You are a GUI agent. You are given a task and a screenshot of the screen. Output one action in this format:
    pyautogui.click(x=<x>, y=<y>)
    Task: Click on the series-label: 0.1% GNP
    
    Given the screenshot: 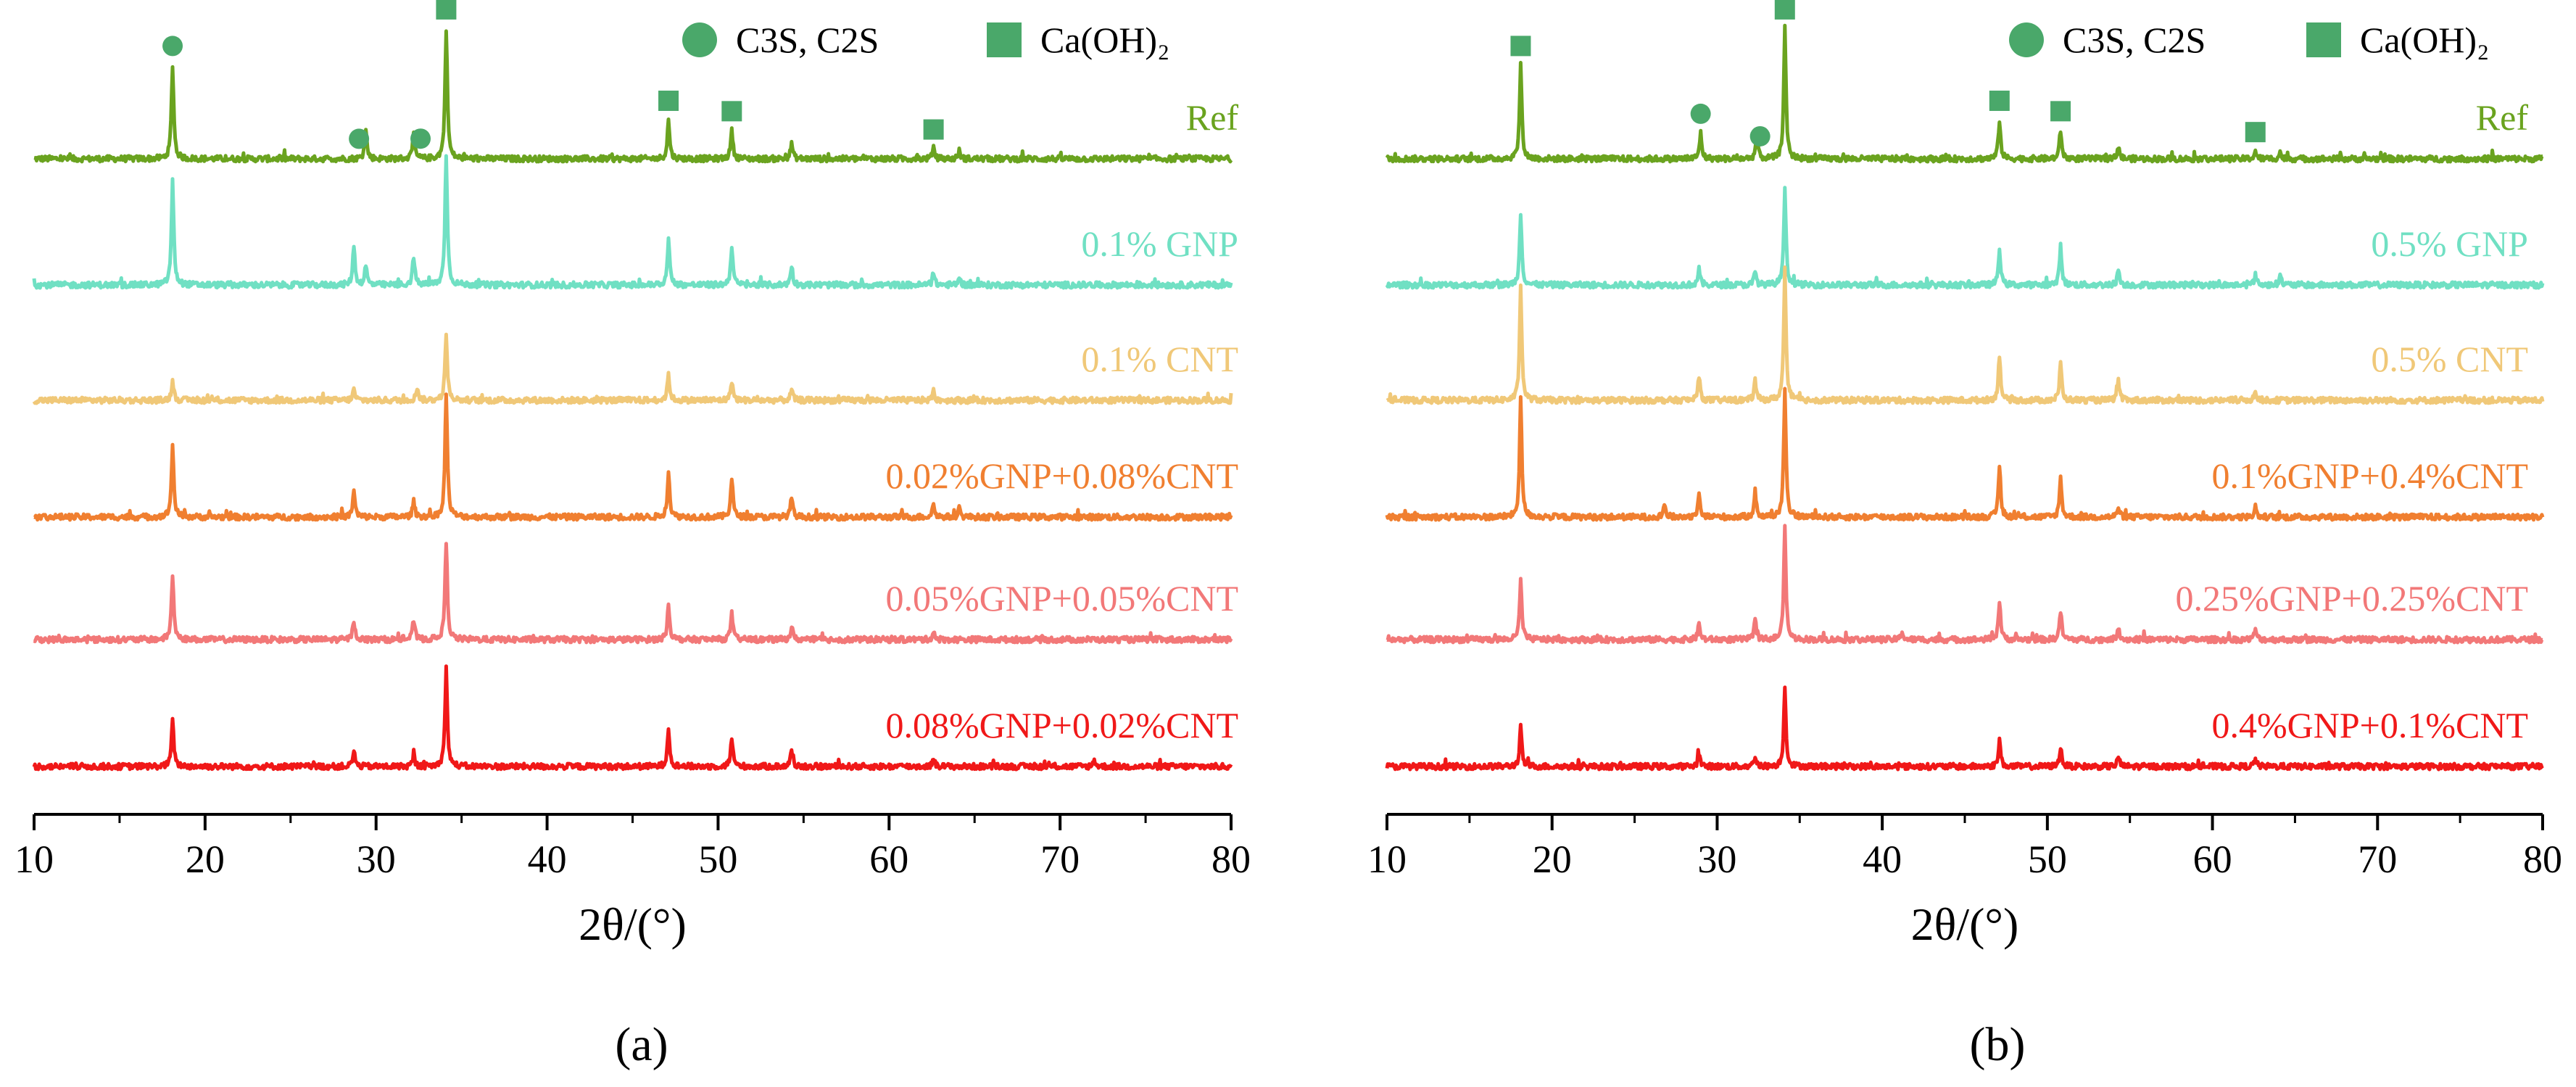 What is the action you would take?
    pyautogui.click(x=1159, y=243)
    